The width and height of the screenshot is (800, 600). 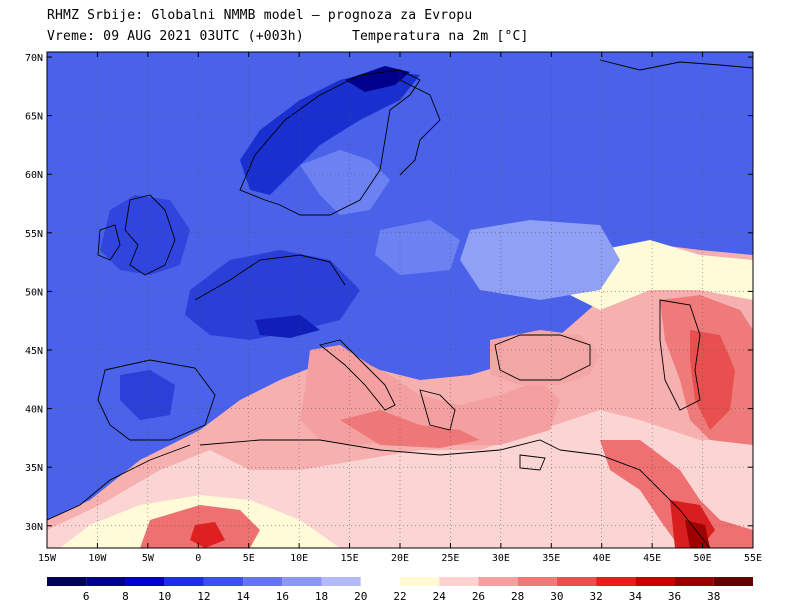 What do you see at coordinates (636, 595) in the screenshot?
I see `colorbar-label: 34` at bounding box center [636, 595].